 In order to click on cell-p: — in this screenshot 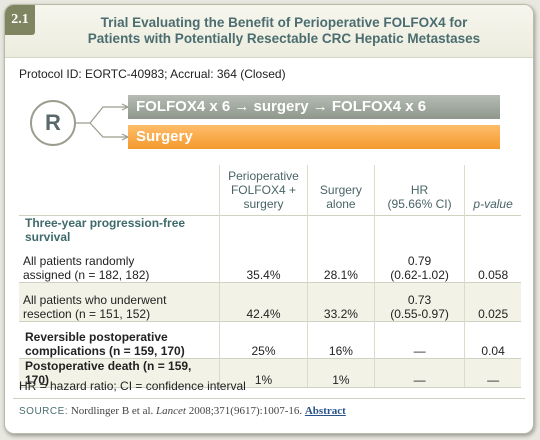, I will do `click(492, 372)`.